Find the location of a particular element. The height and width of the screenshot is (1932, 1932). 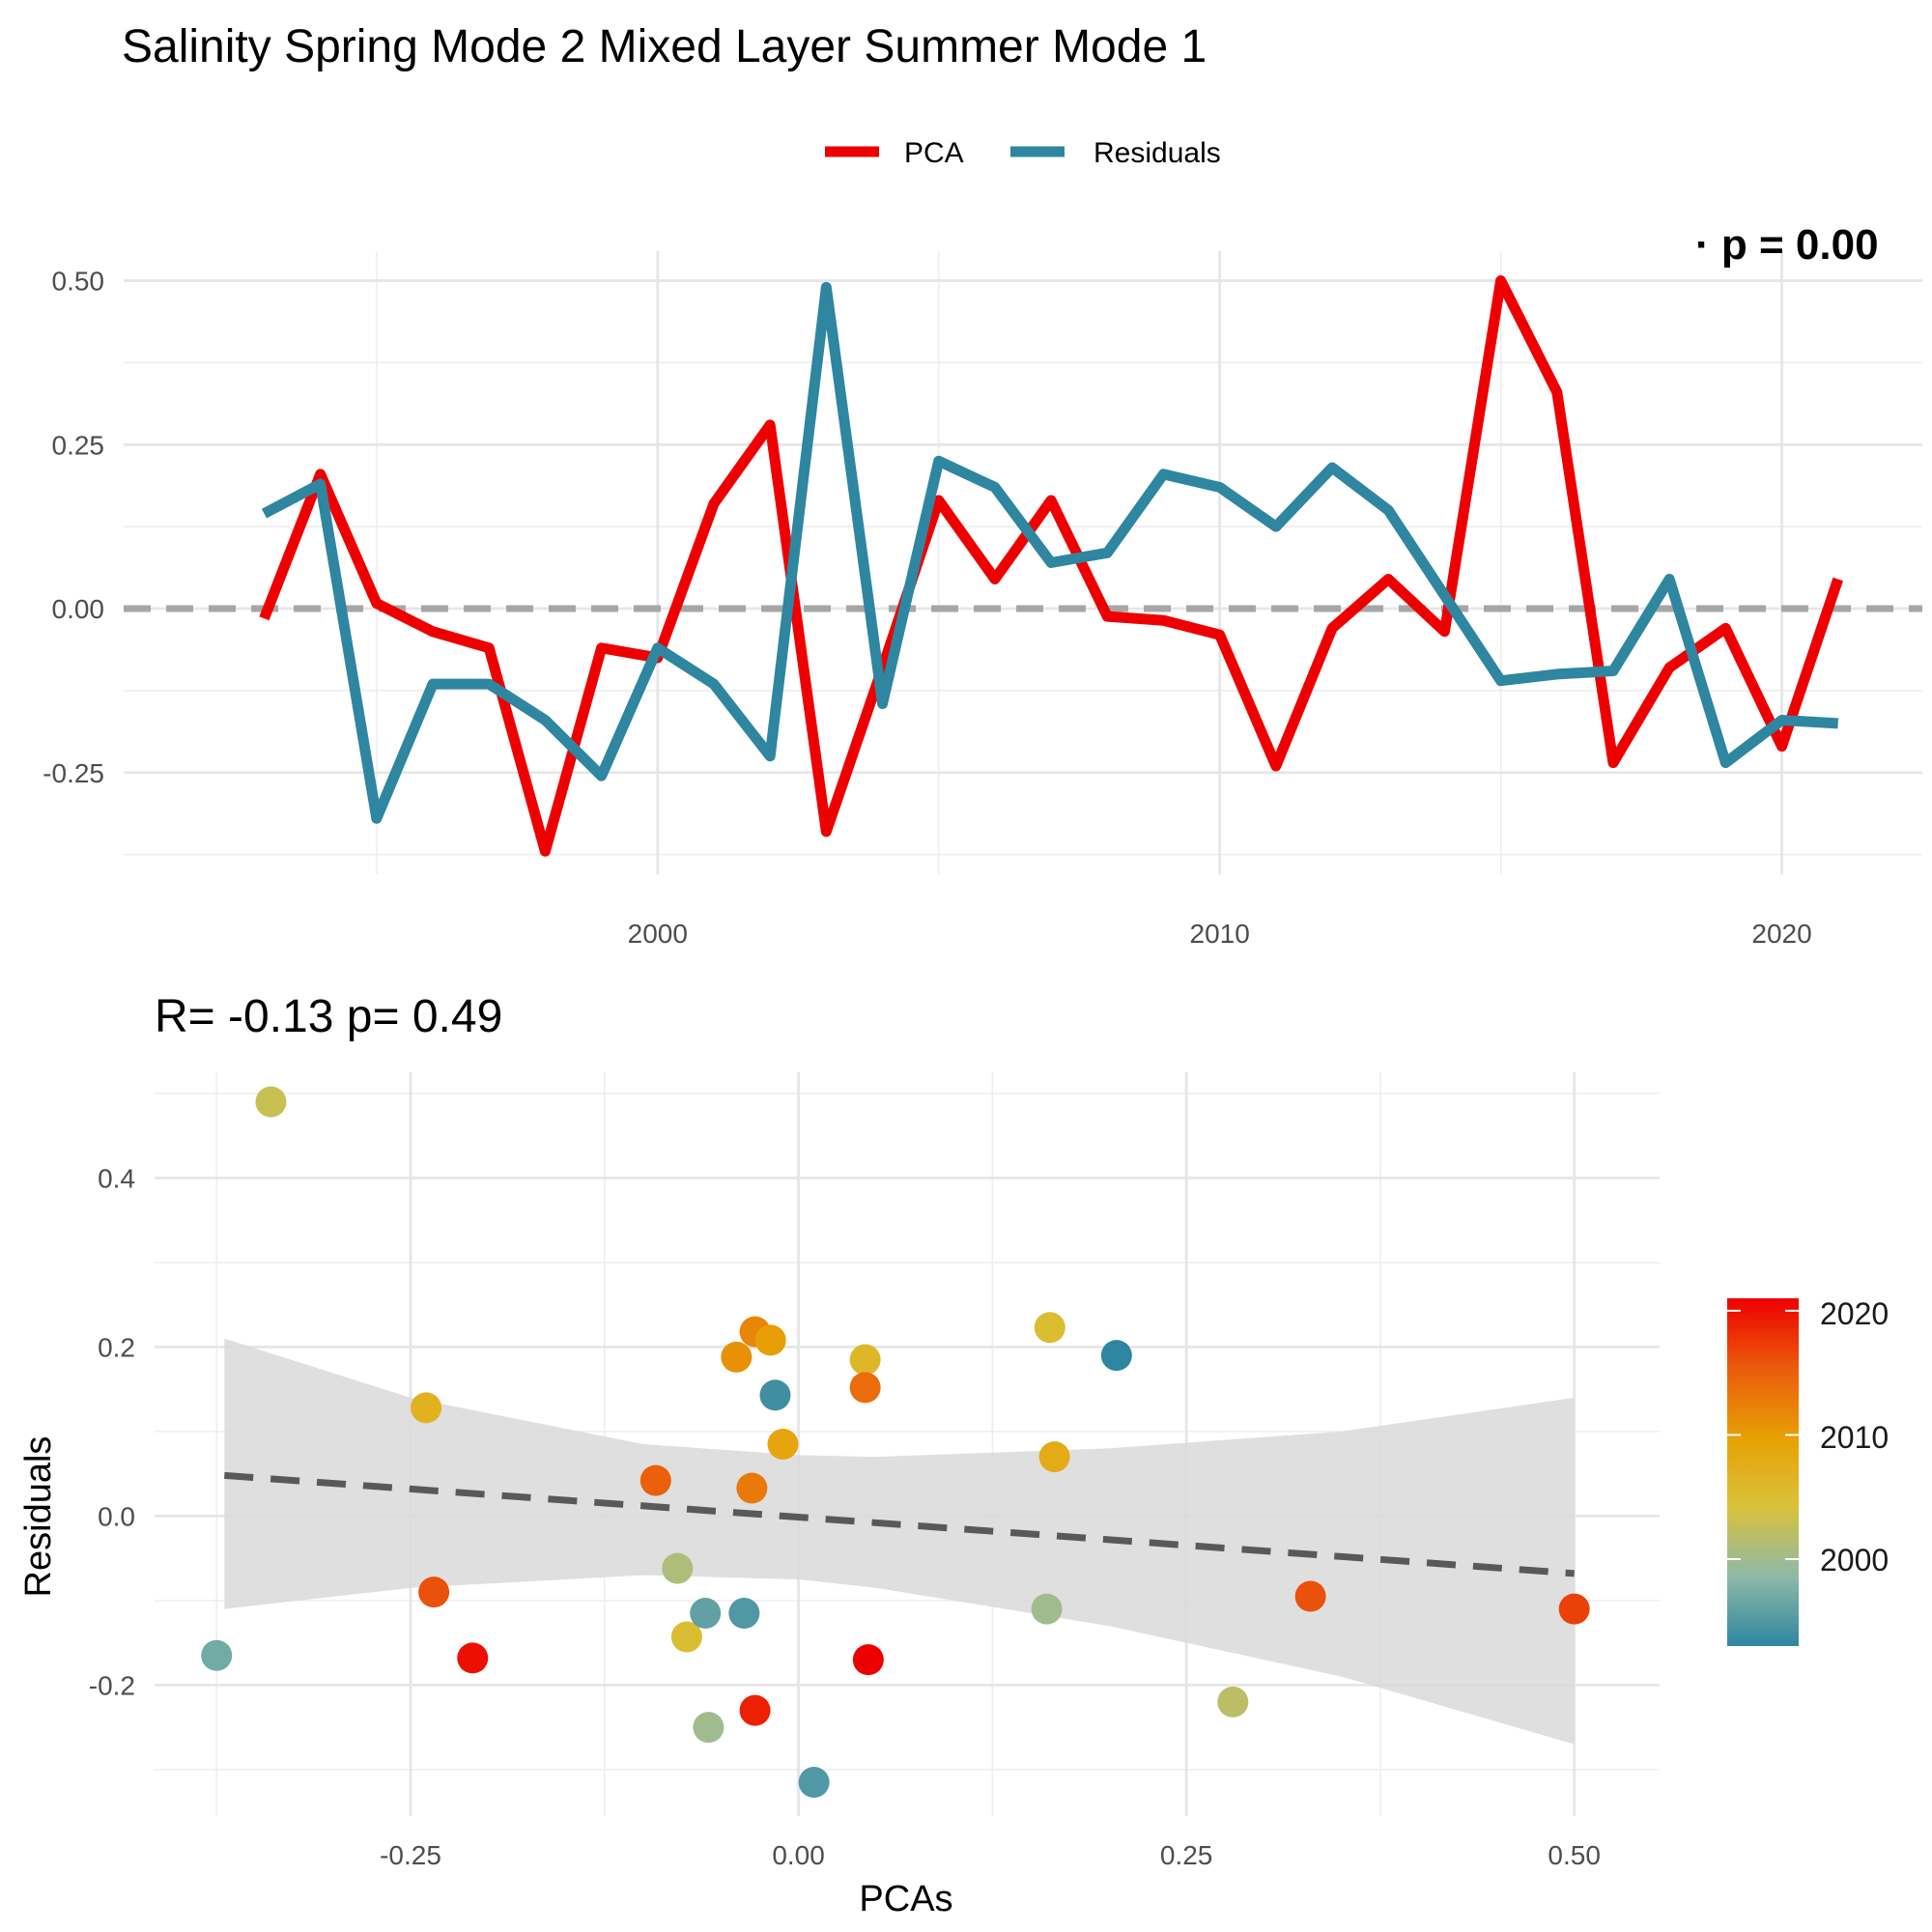

x-tick-label: 2020 is located at coordinates (1781, 934).